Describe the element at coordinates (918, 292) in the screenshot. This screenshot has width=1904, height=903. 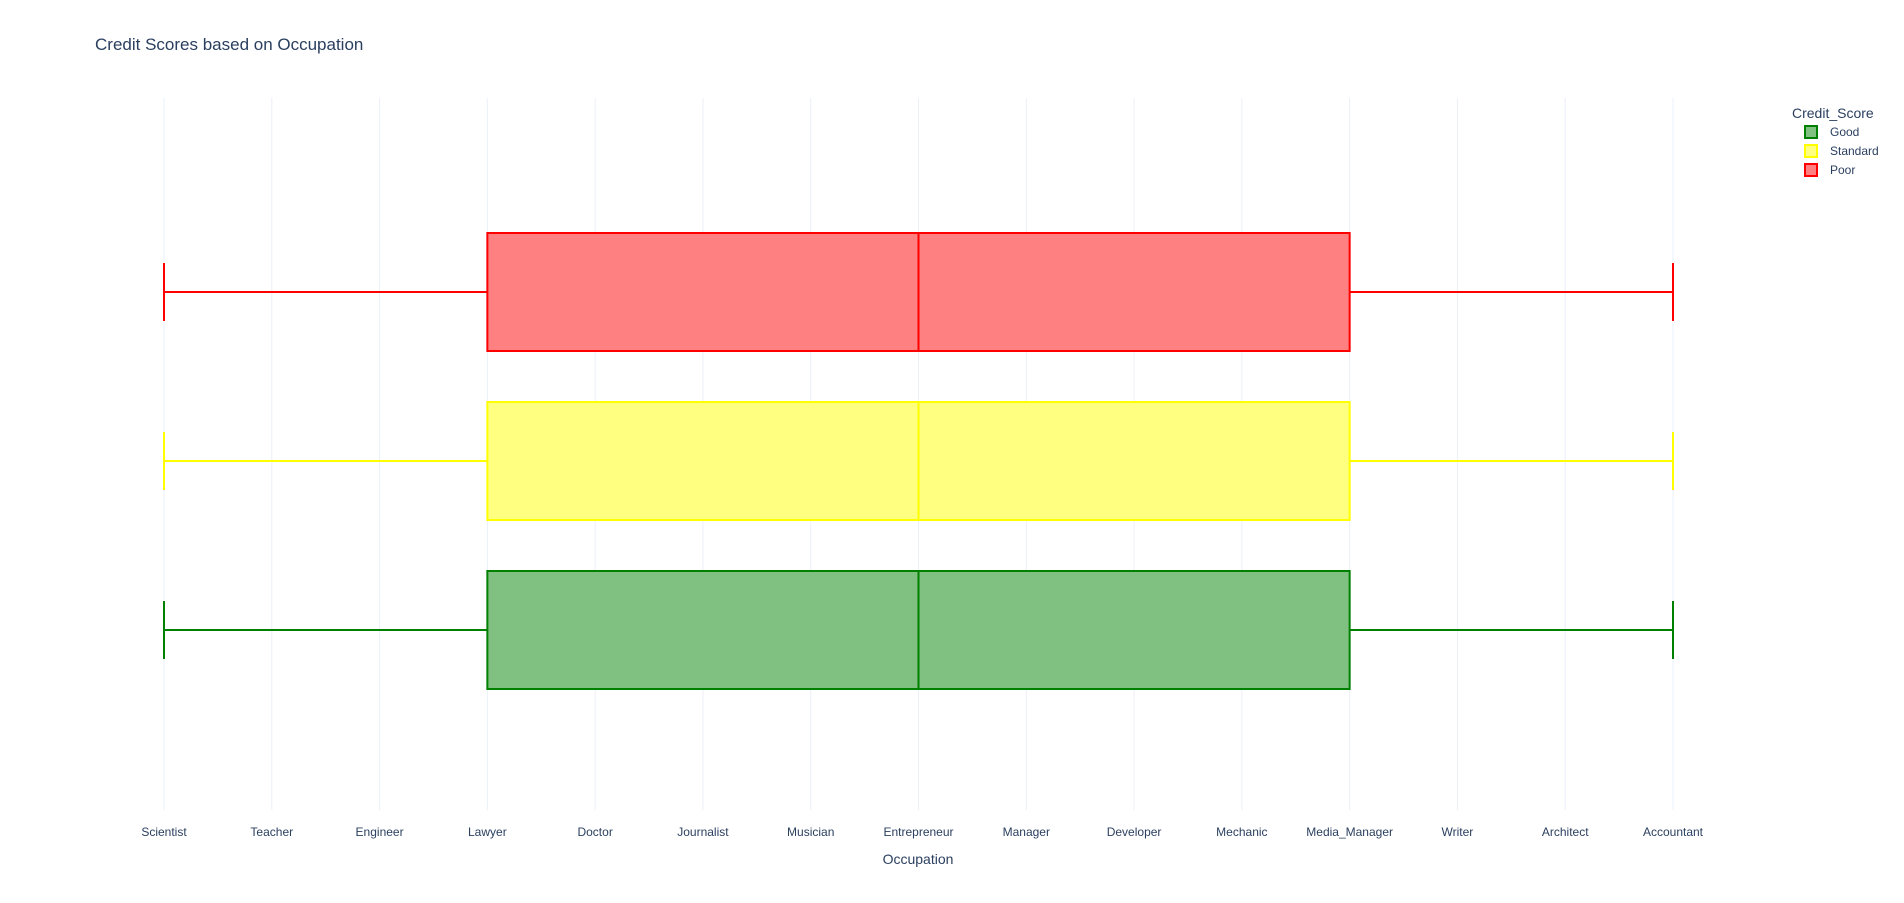
I see `box-poor` at that location.